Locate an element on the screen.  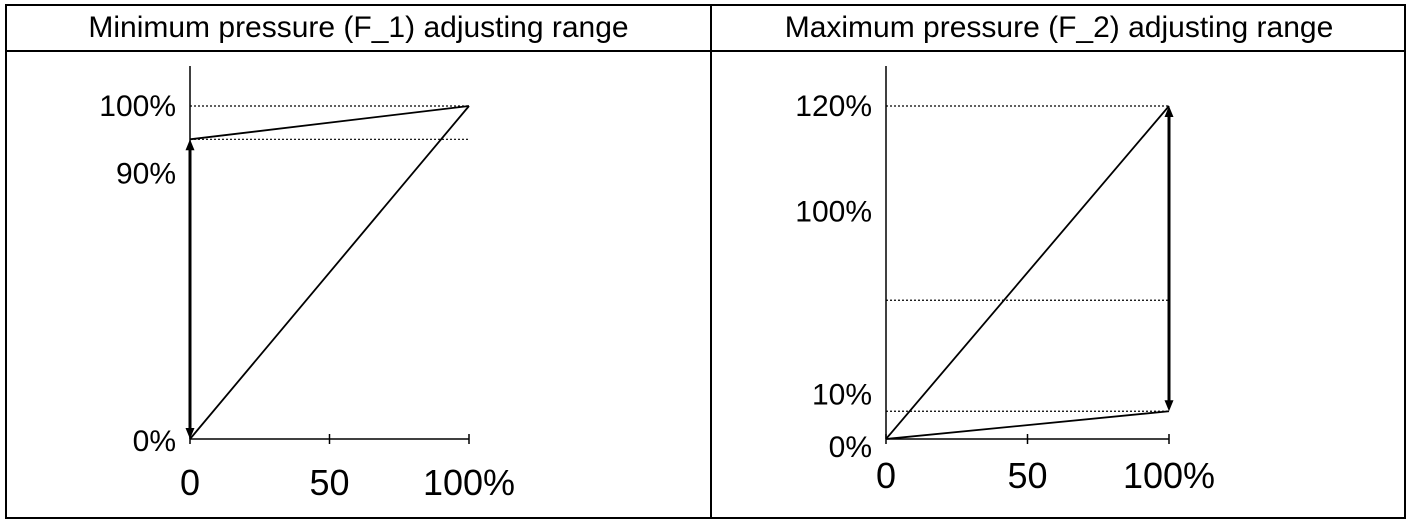
y-tick-label-3: 0% is located at coordinates (850, 447).